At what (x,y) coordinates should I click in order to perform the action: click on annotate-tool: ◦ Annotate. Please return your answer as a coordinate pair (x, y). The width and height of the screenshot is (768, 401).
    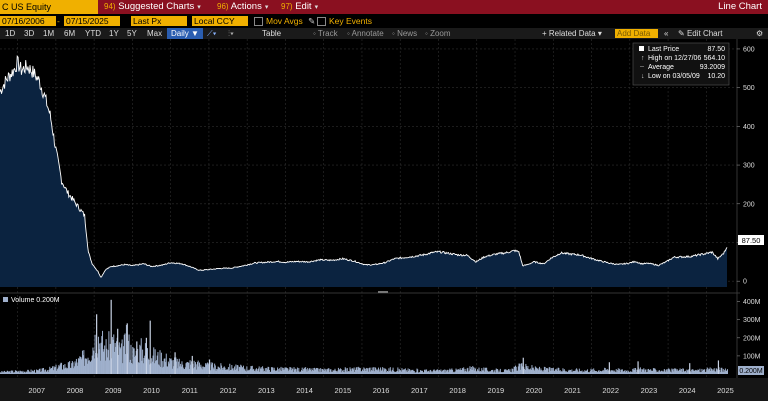
    Looking at the image, I should click on (365, 33).